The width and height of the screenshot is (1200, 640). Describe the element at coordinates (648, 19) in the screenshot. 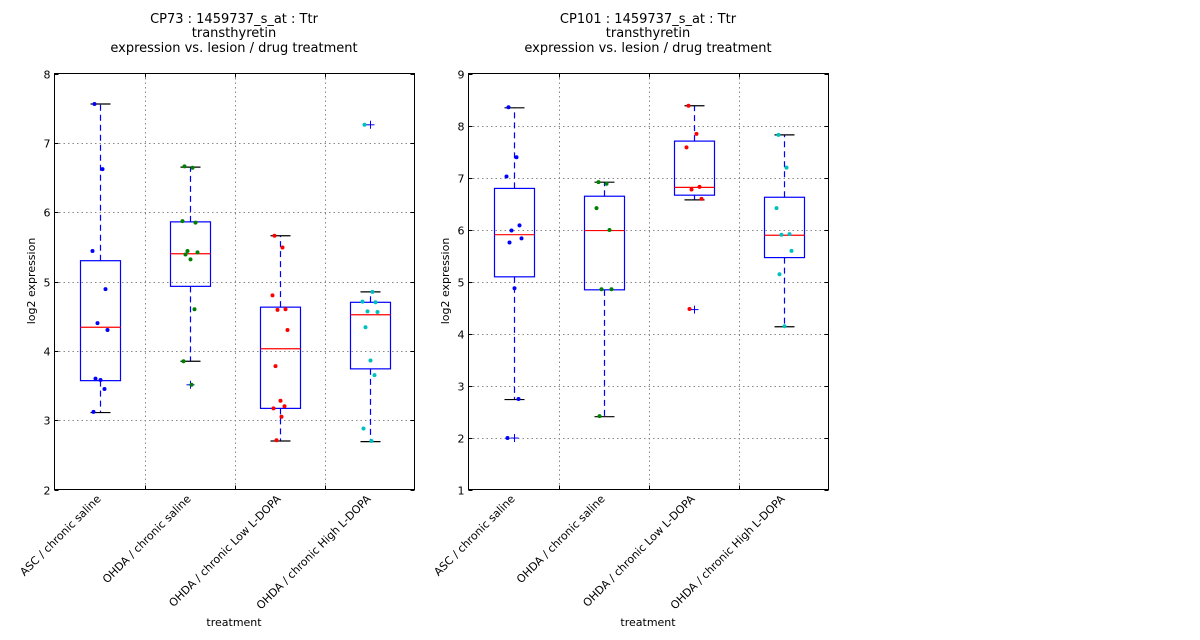

I see `chart-title-line-1: CP101 : 1459737_s_at : Ttr` at that location.